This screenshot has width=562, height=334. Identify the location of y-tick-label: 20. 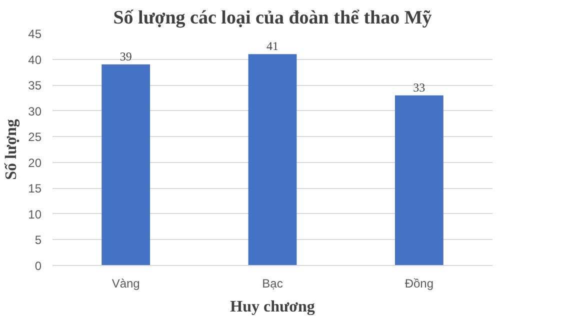
(35, 163).